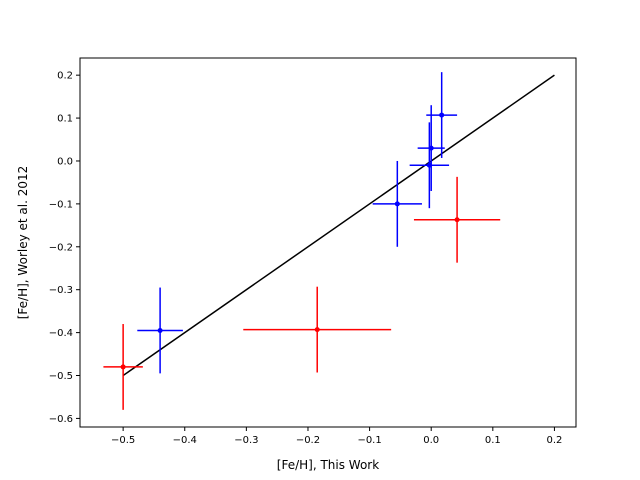 This screenshot has width=640, height=480. Describe the element at coordinates (328, 465) in the screenshot. I see `x-axis-label: [Fe/H], This Work` at that location.